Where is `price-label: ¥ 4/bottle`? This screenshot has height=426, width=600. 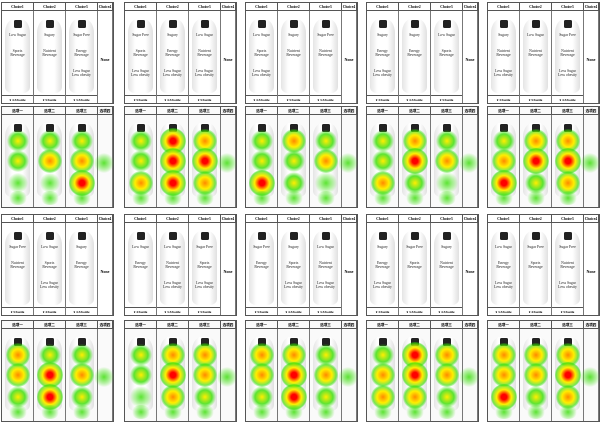
price-label: ¥ 4/bottle is located at coordinates (49, 311).